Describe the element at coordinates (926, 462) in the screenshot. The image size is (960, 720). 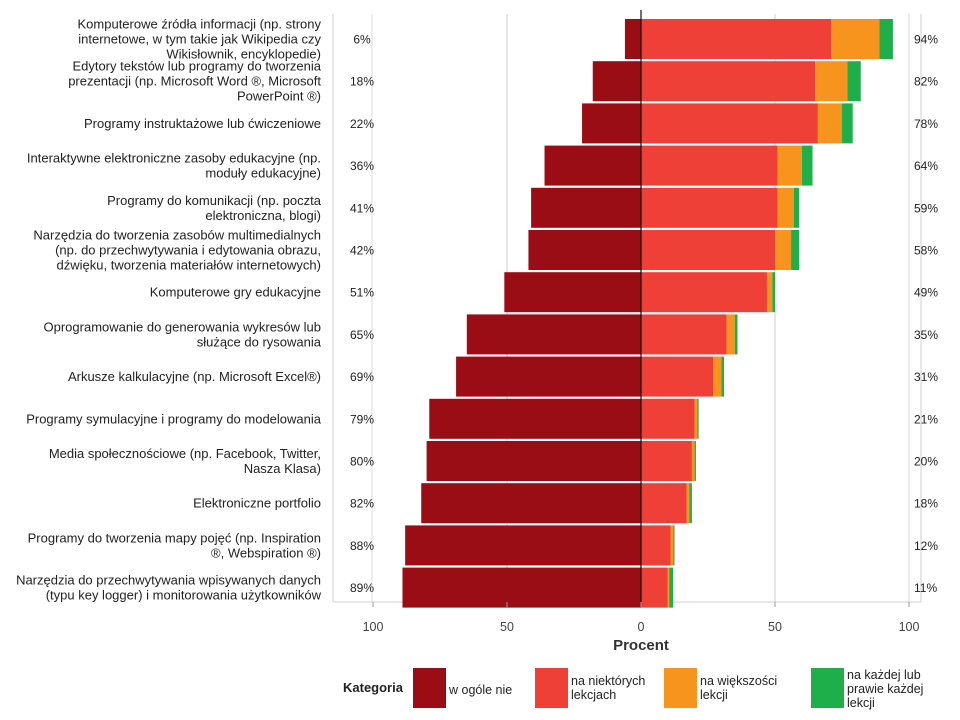
I see `right-percent-label: 20%` at that location.